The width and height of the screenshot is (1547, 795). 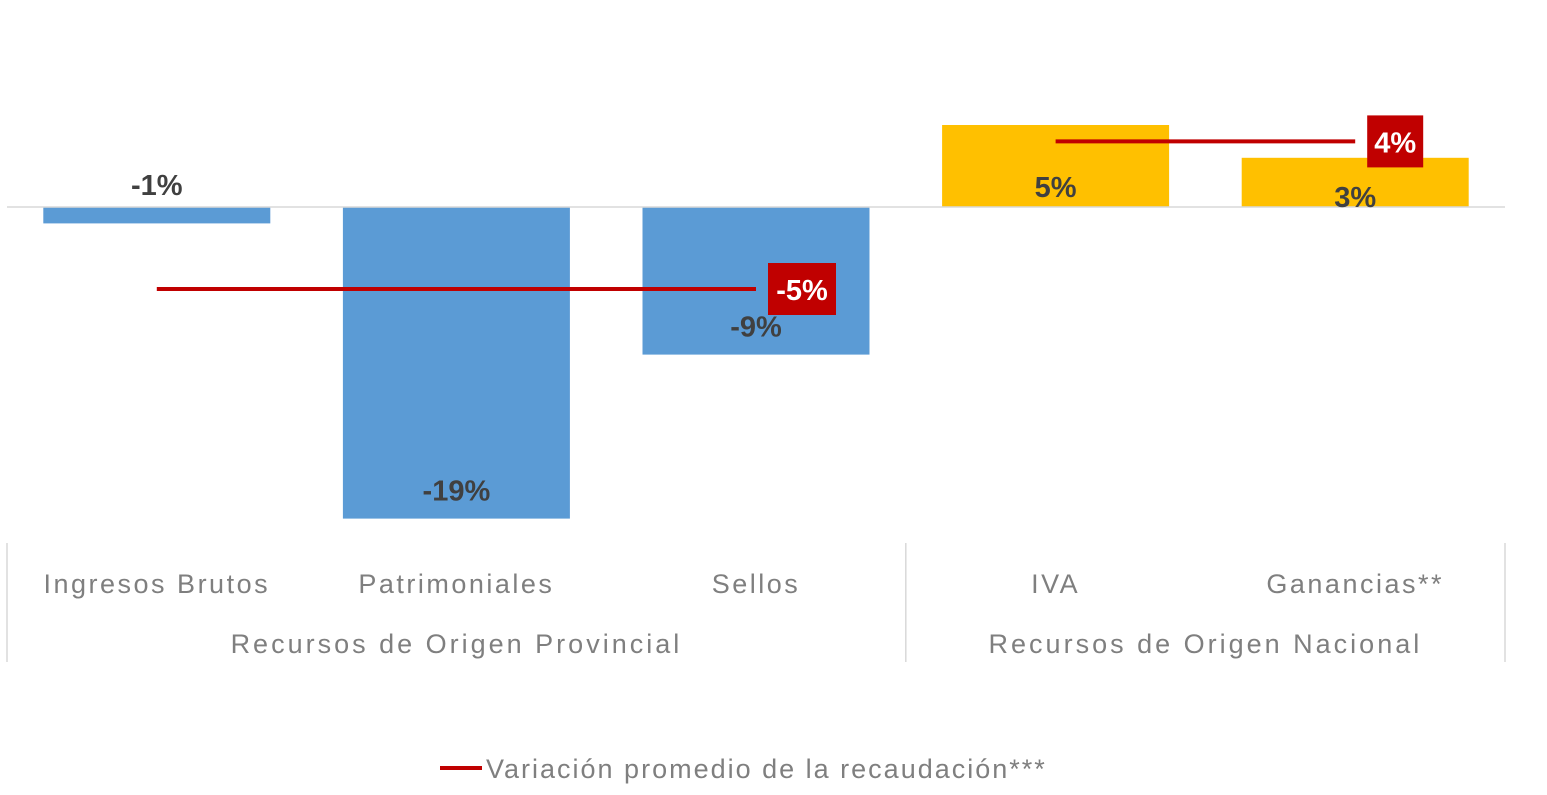 I want to click on category-tick-label: Patrimoniales, so click(x=456, y=584).